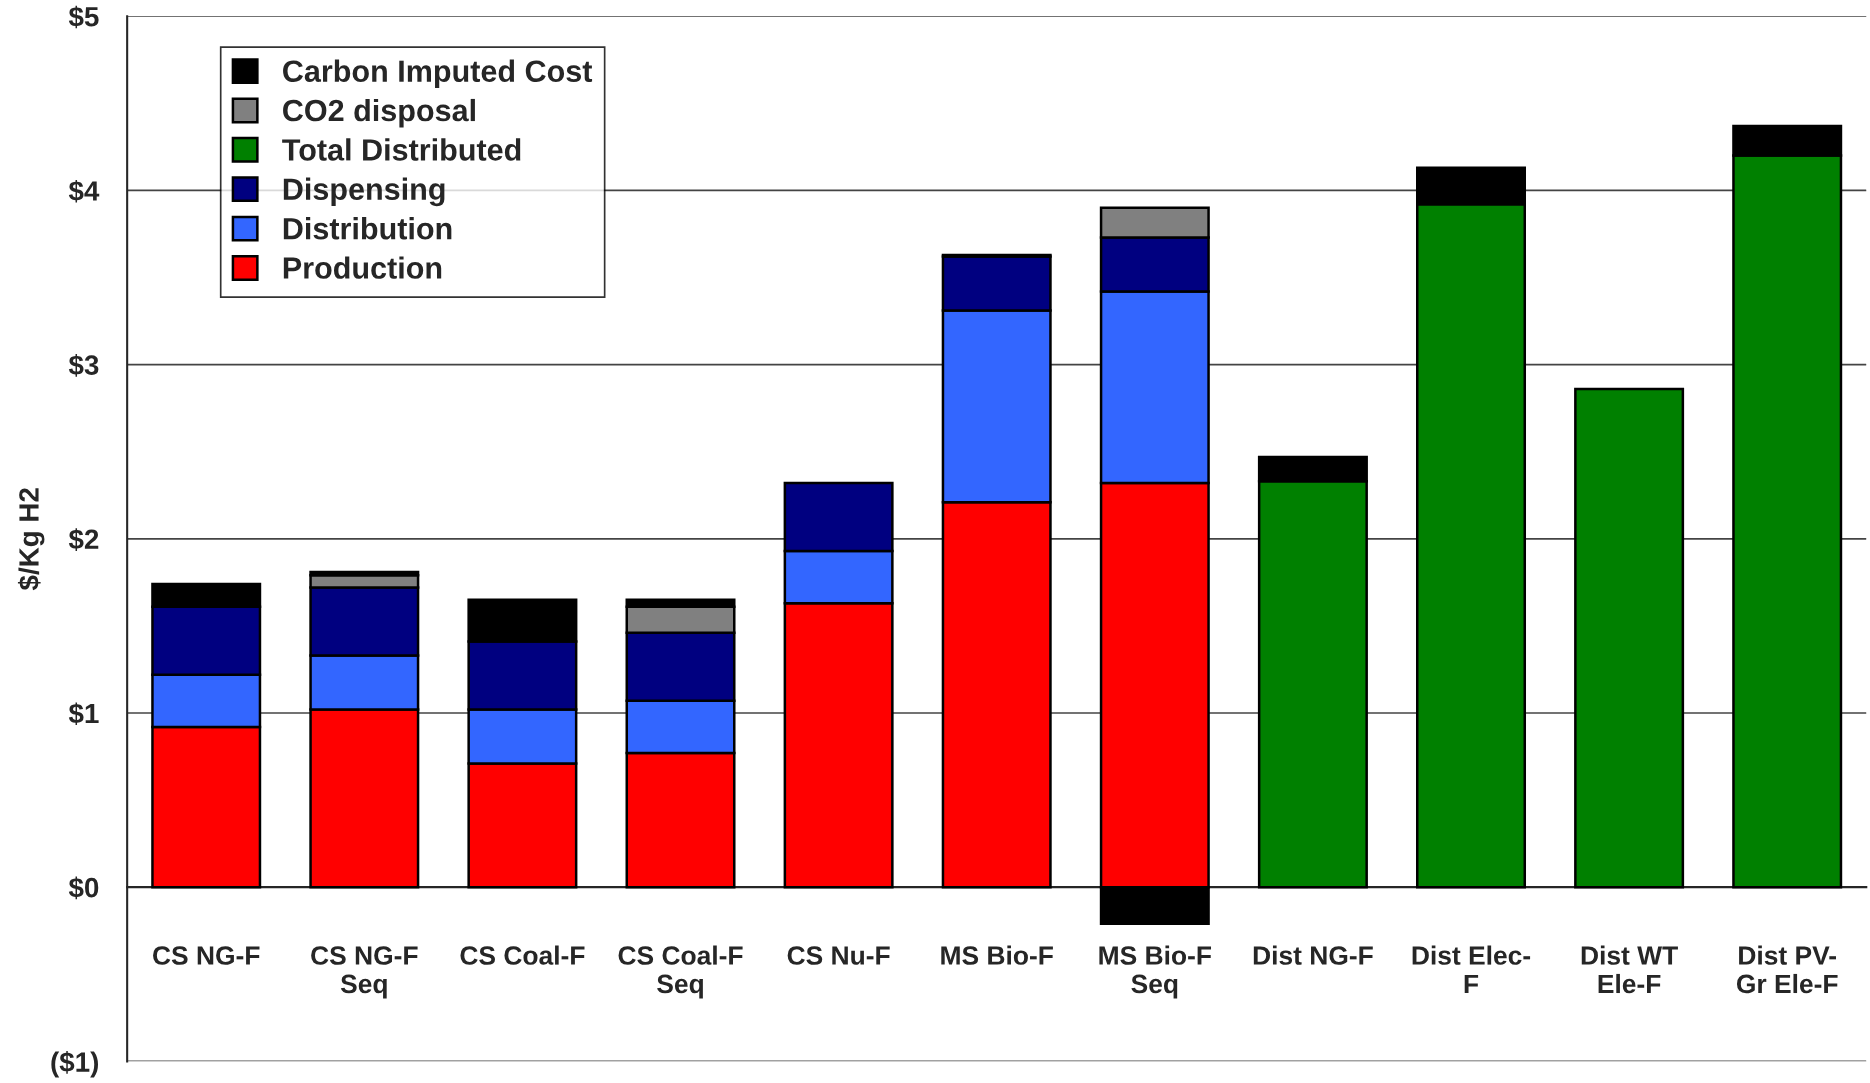 This screenshot has width=1870, height=1083. Describe the element at coordinates (75, 1064) in the screenshot. I see `y-tick-label: ($1)` at that location.